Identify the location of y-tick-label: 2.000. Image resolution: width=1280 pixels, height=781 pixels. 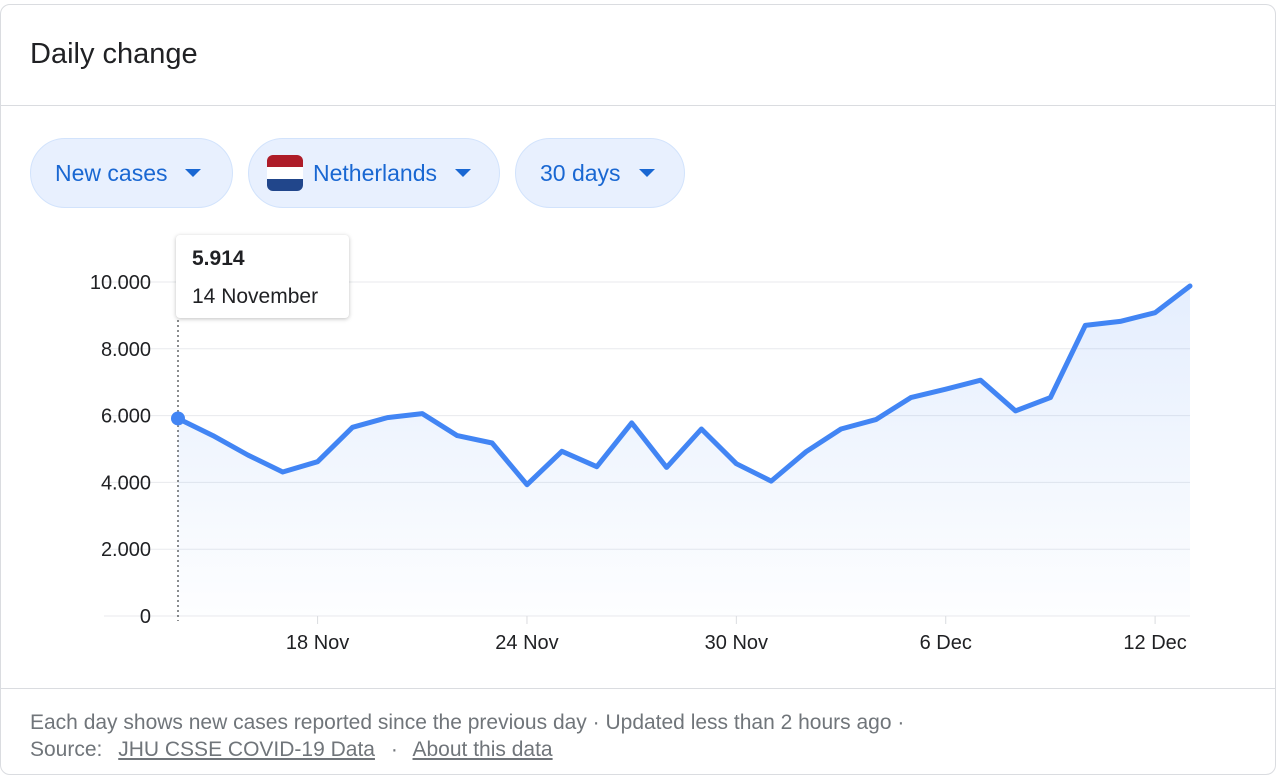
(126, 550).